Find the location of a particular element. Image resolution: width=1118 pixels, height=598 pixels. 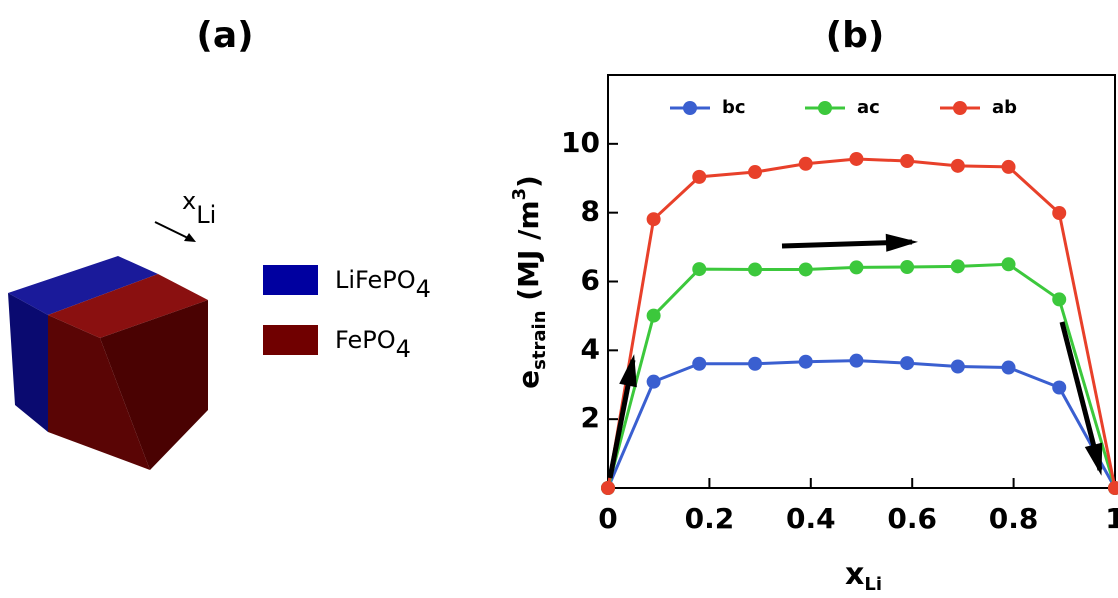

panel-label: (a) is located at coordinates (224, 35).